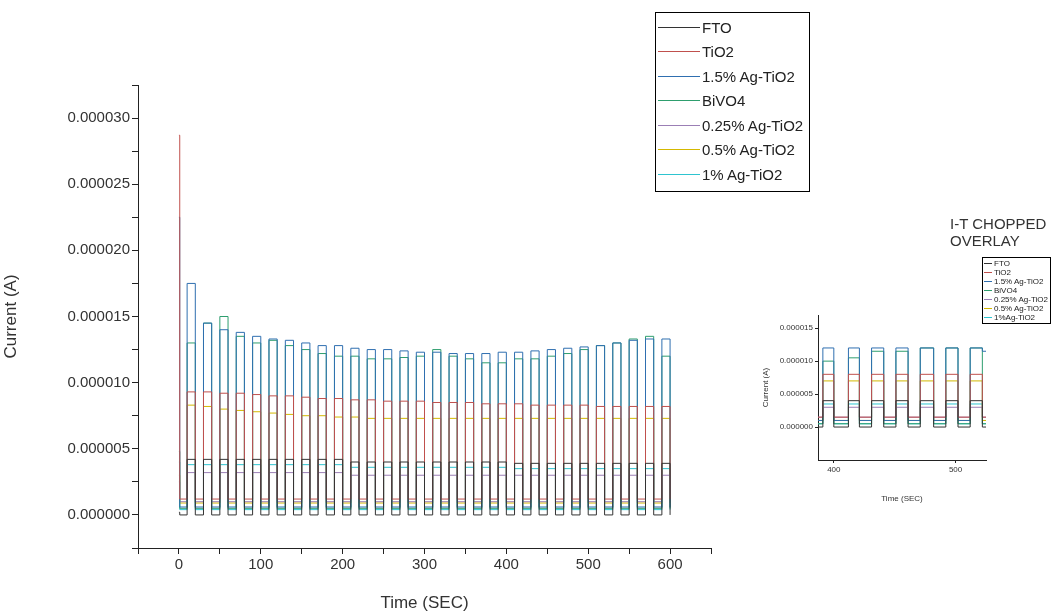 Image resolution: width=1061 pixels, height=615 pixels. What do you see at coordinates (343, 564) in the screenshot?
I see `x-tick-label: 200` at bounding box center [343, 564].